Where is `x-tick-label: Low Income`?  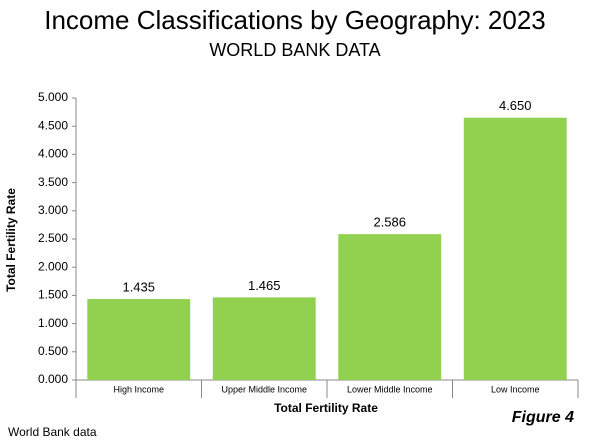 x-tick-label: Low Income is located at coordinates (515, 389).